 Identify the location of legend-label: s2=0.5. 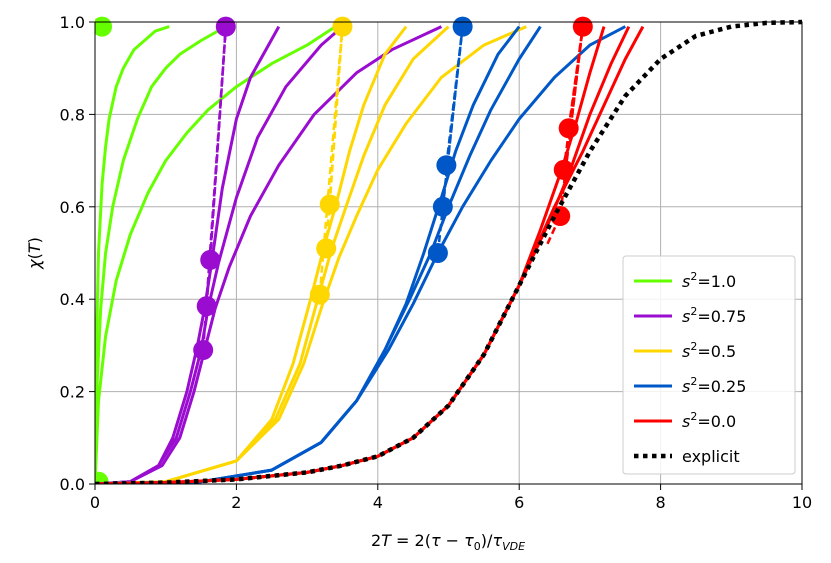
(709, 350).